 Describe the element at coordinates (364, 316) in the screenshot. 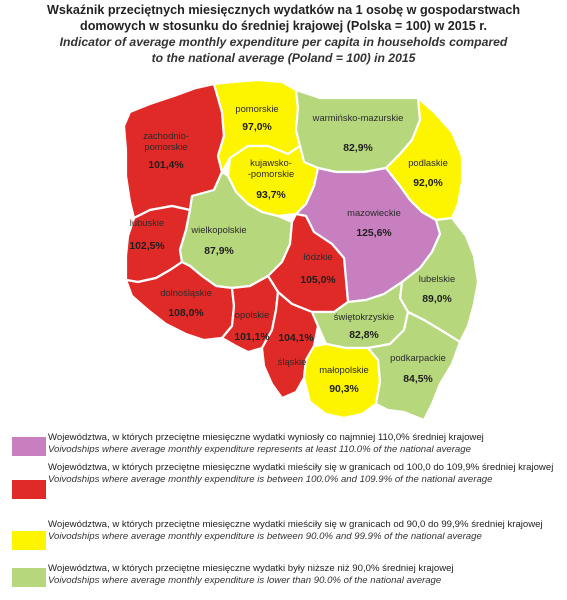

I see `label-swietokrzyskie: świętokrzyskie` at that location.